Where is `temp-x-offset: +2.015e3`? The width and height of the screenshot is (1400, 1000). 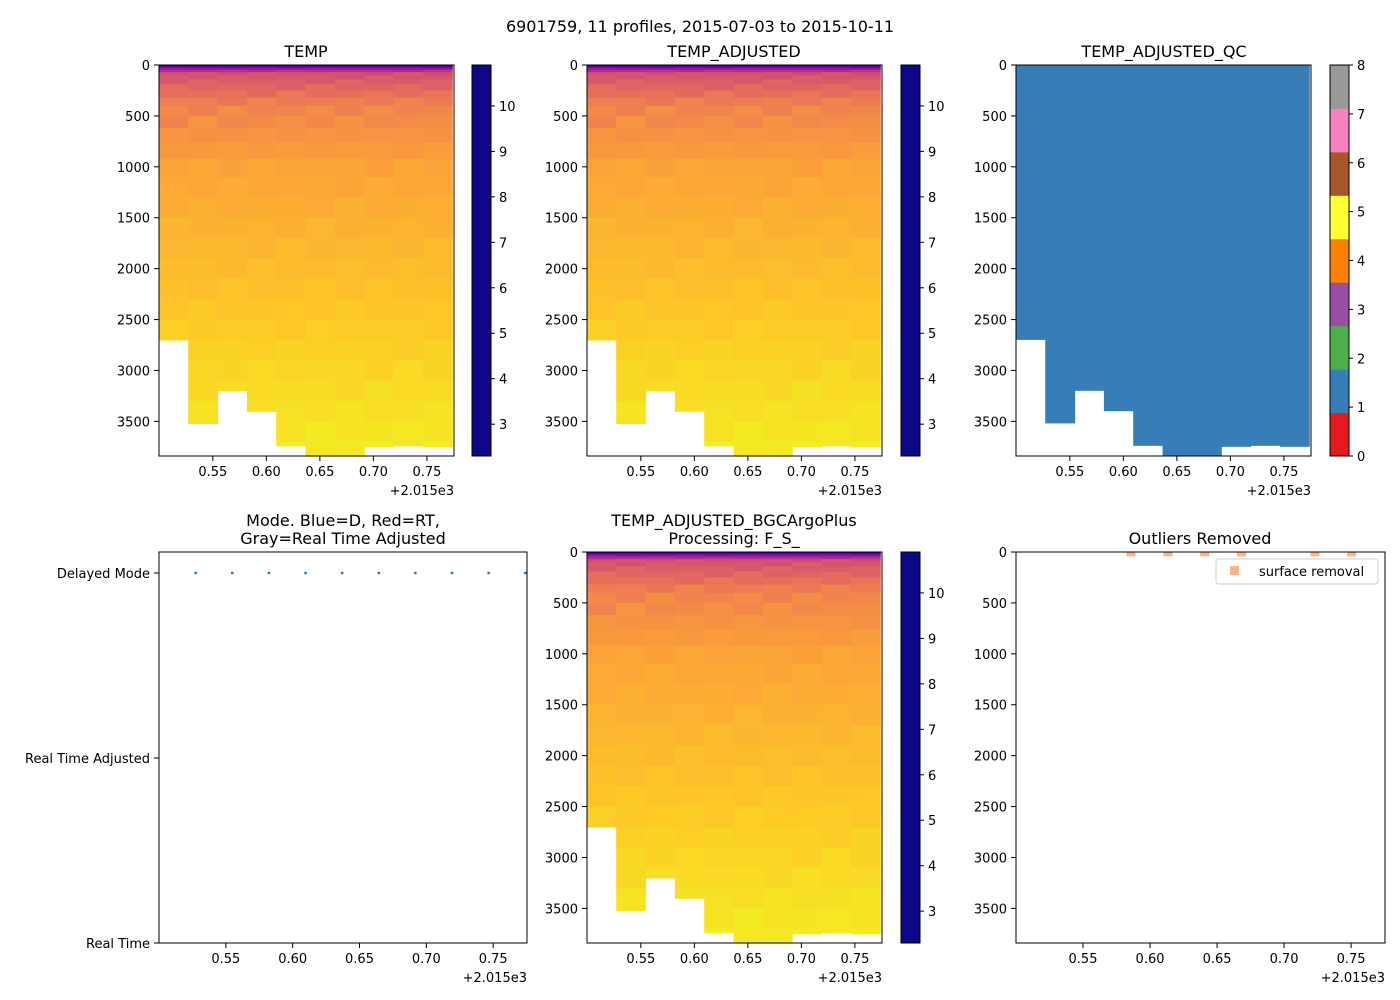 temp-x-offset: +2.015e3 is located at coordinates (422, 491).